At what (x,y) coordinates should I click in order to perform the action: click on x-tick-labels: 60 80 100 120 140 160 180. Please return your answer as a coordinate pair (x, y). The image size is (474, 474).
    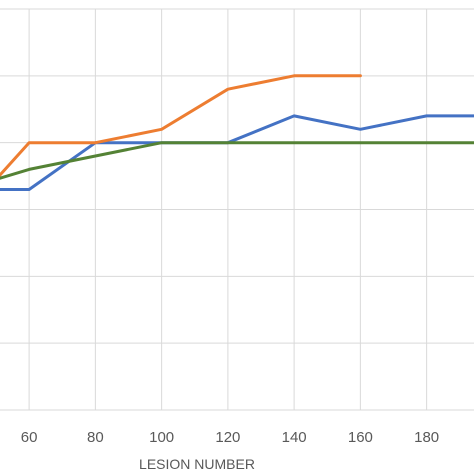
    Looking at the image, I should click on (230, 437).